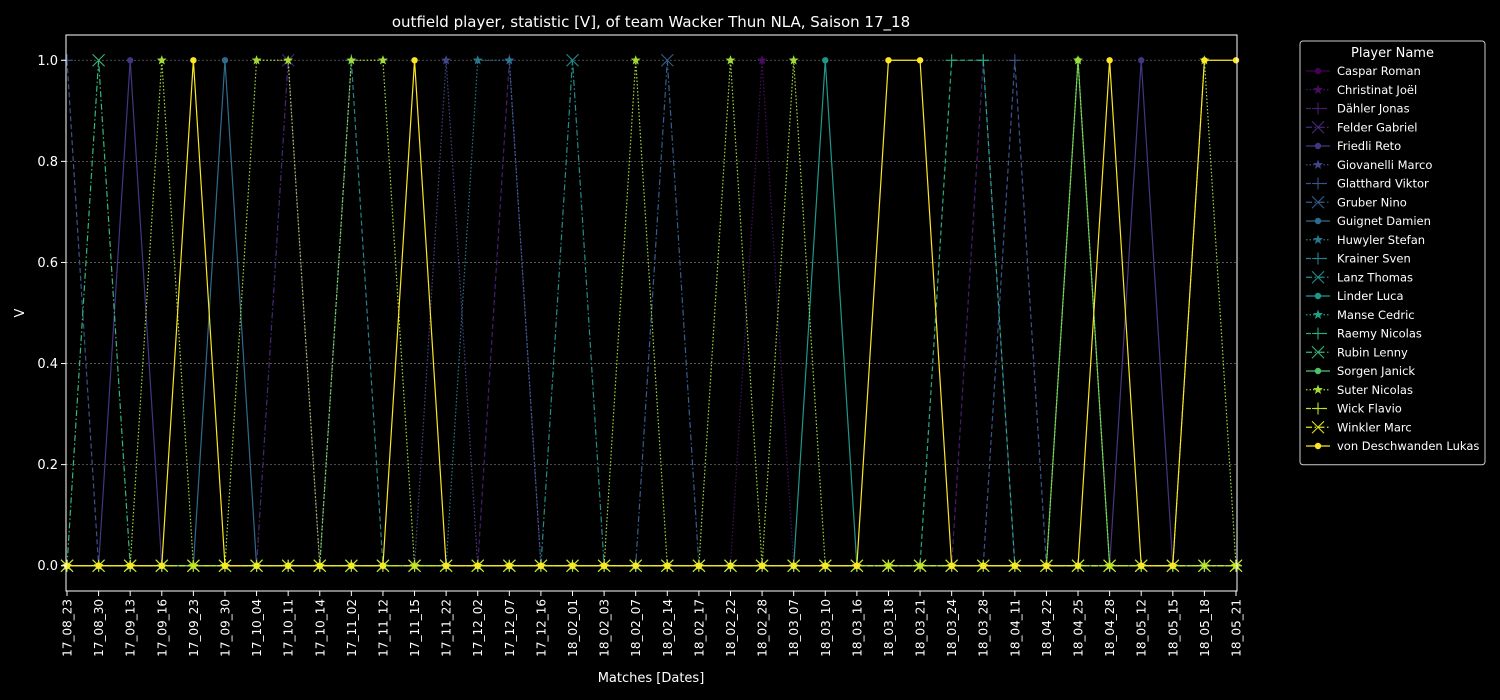 The image size is (1500, 700). What do you see at coordinates (1383, 184) in the screenshot?
I see `legend-label: Glatthard Viktor` at bounding box center [1383, 184].